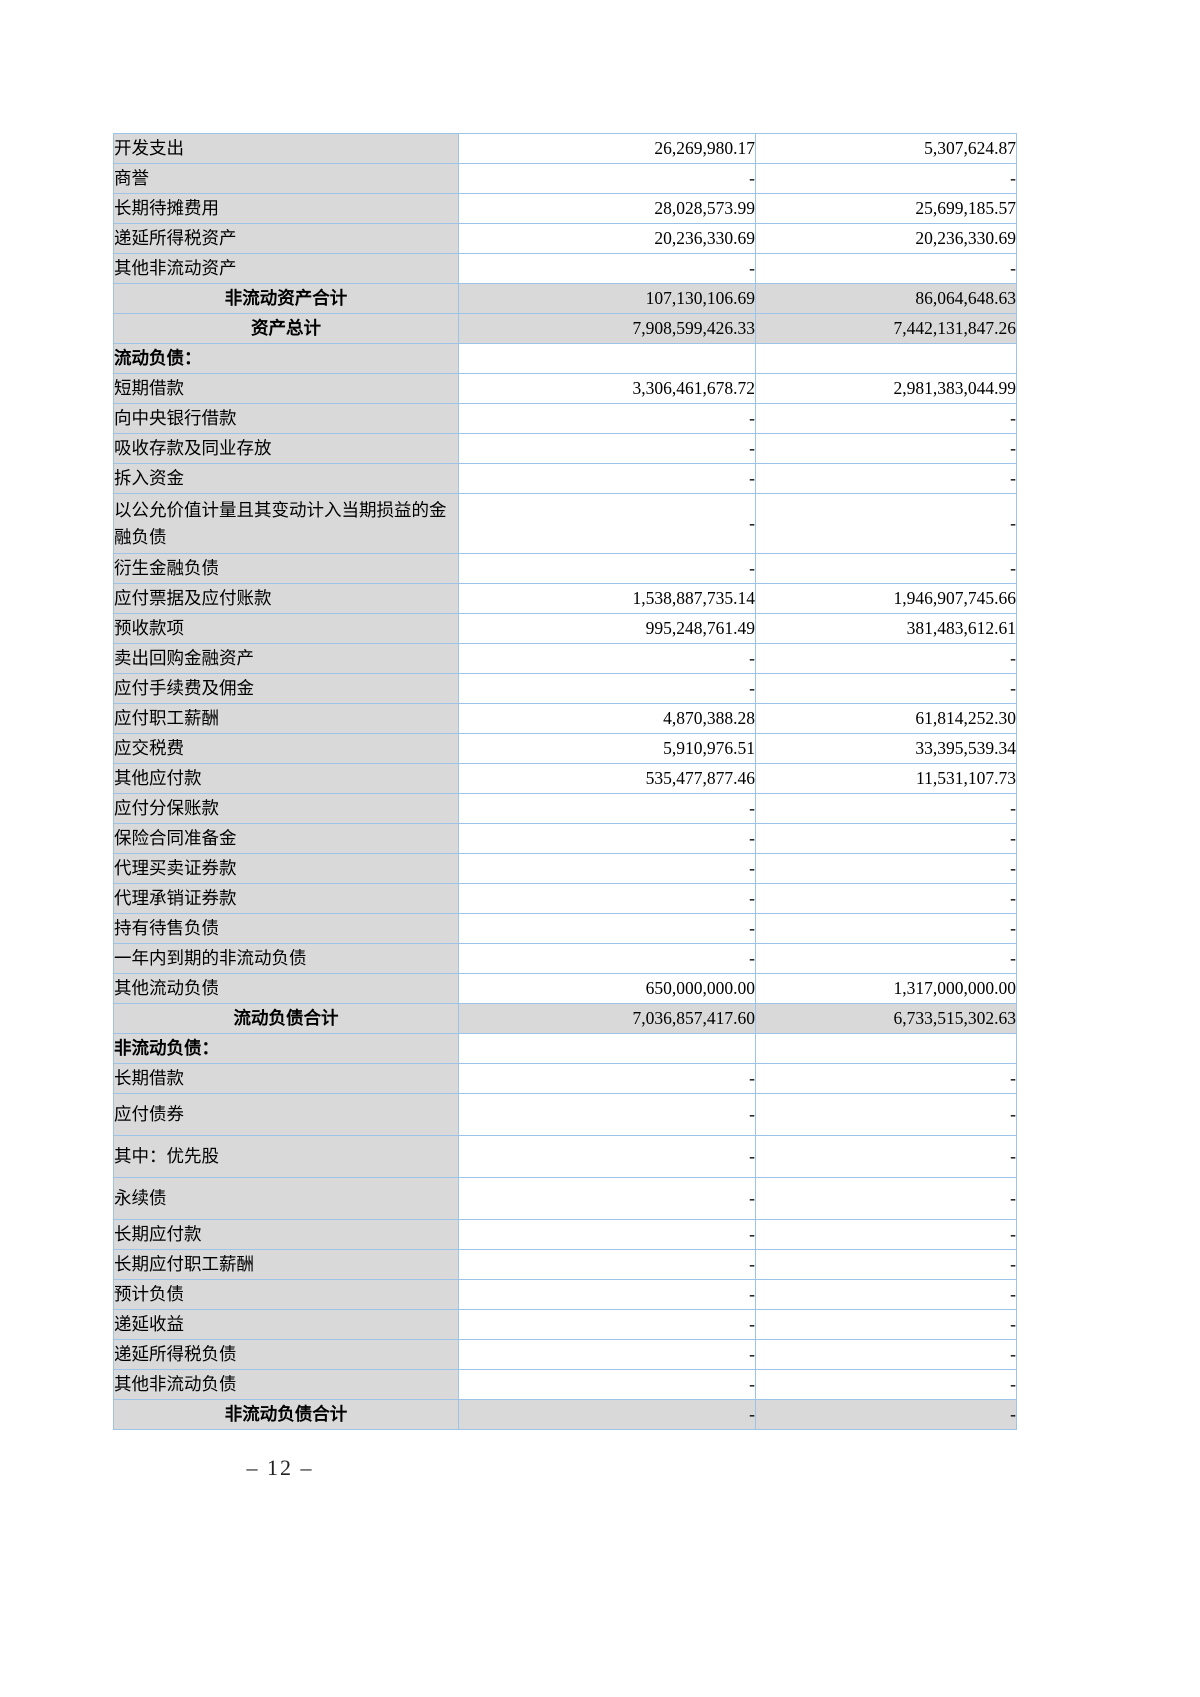 The height and width of the screenshot is (1697, 1200). What do you see at coordinates (286, 808) in the screenshot?
I see `row-label: 应付分保账款` at bounding box center [286, 808].